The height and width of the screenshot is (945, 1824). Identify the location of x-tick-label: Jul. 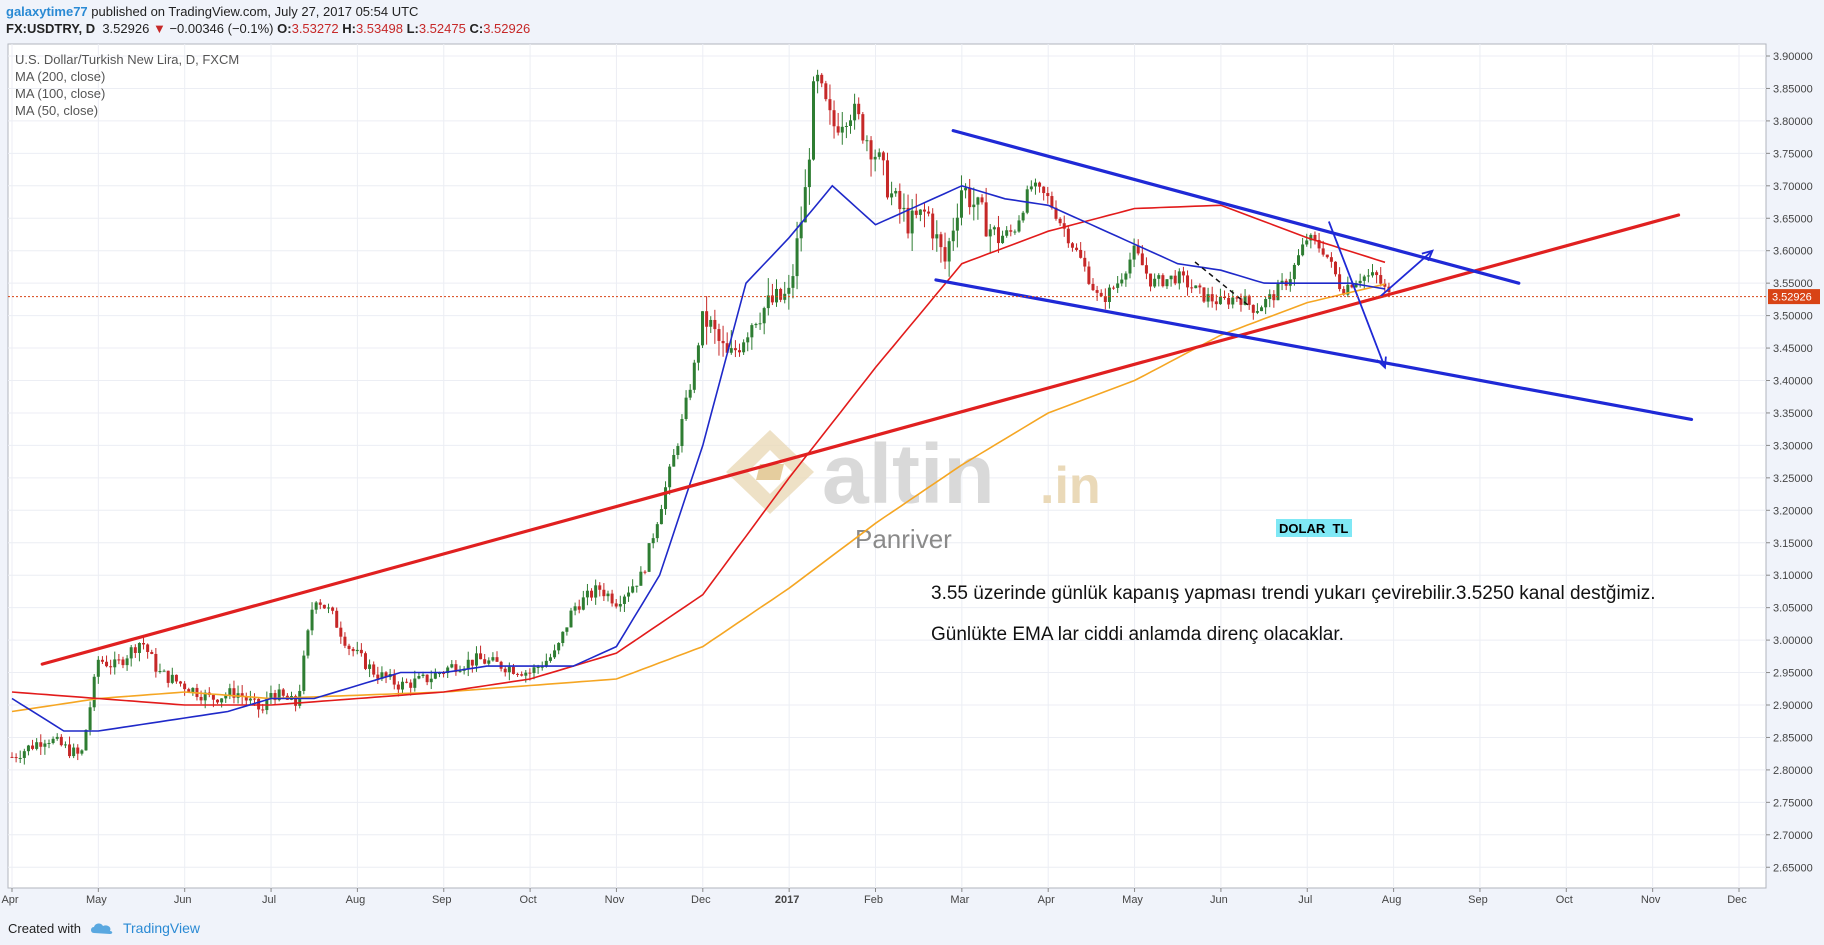
(269, 900).